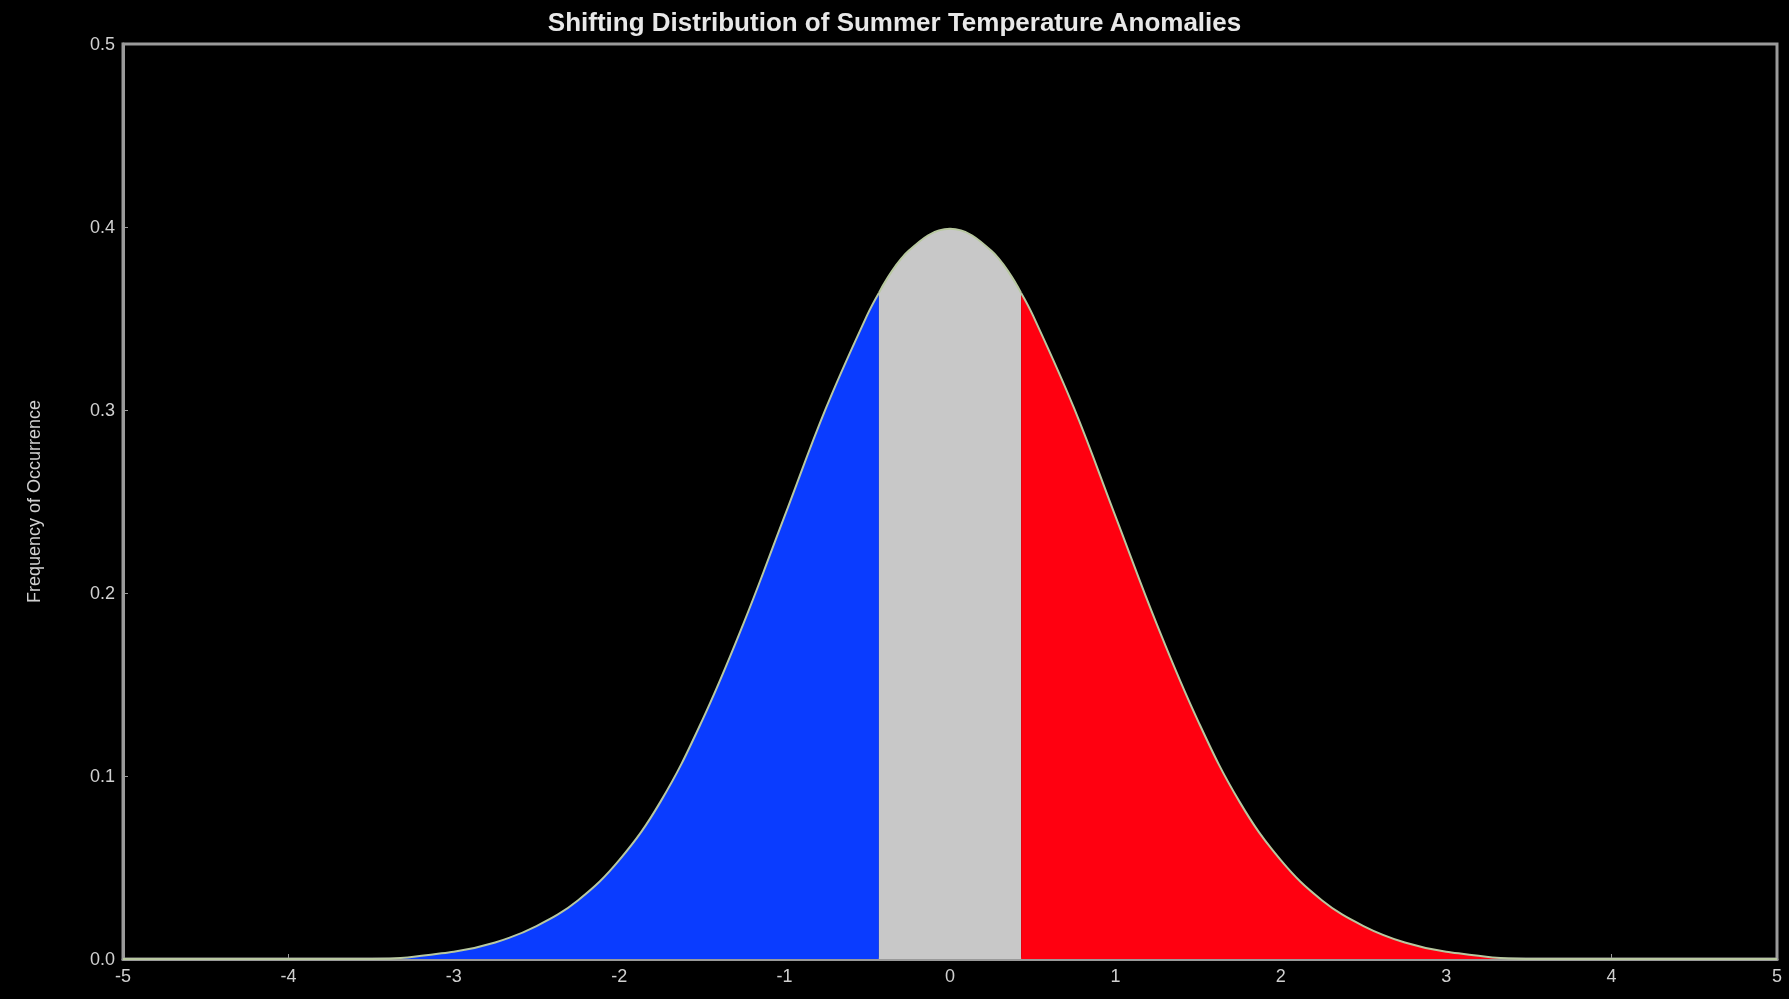  Describe the element at coordinates (1611, 976) in the screenshot. I see `x-tick-label: 4` at that location.